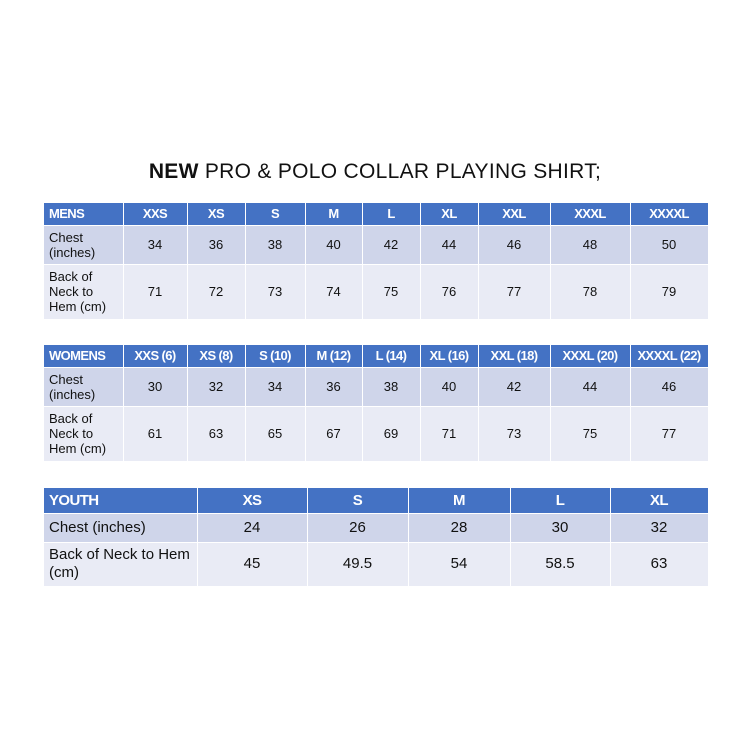 This screenshot has height=750, width=750. I want to click on table-row: Chest (inches) 34 36 38 40 42 44 46 48 50, so click(376, 245).